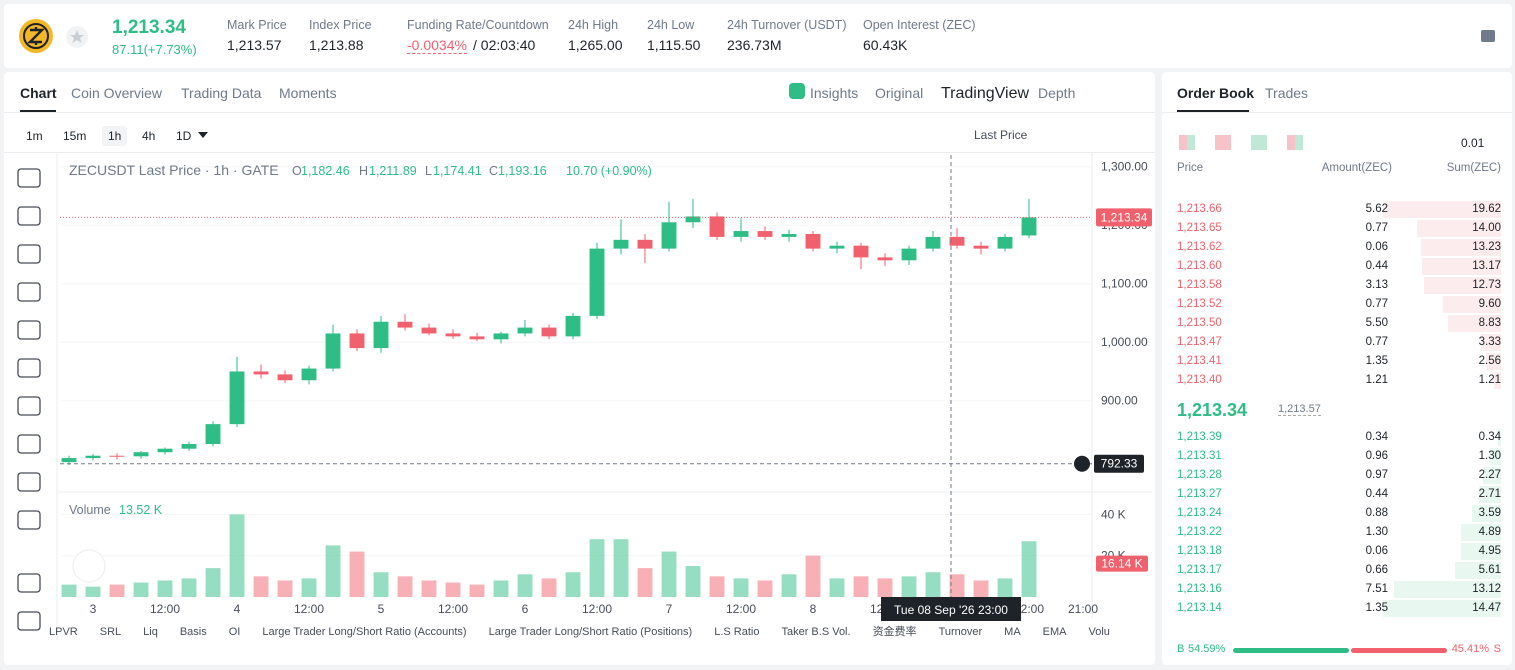 The width and height of the screenshot is (1515, 670). I want to click on ob-price: 1,213.65, so click(1199, 228).